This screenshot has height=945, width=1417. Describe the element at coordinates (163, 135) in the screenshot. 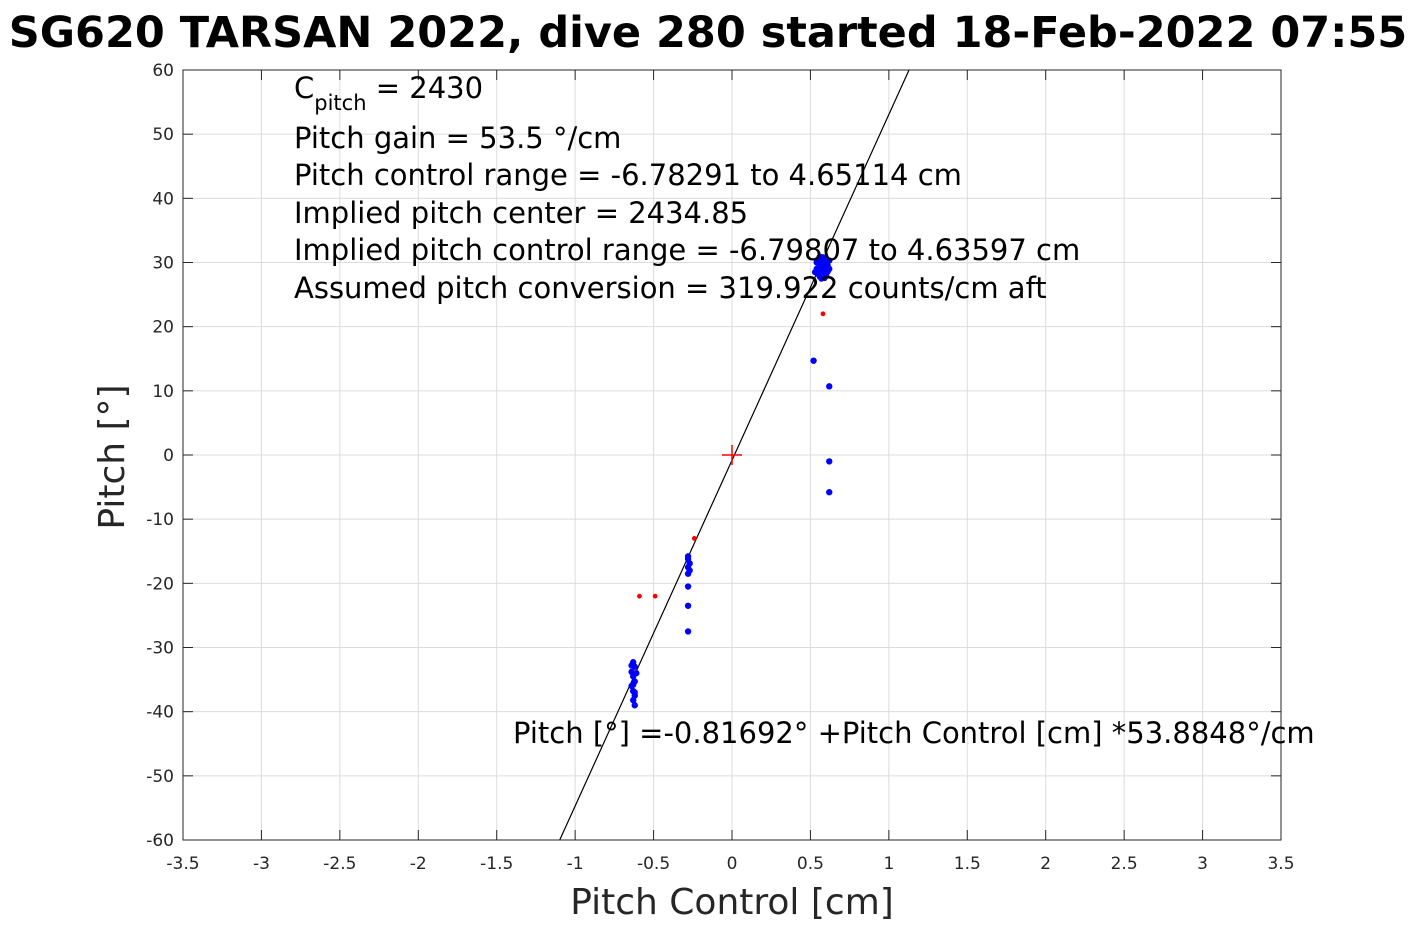

I see `y-tick-label: 50` at that location.